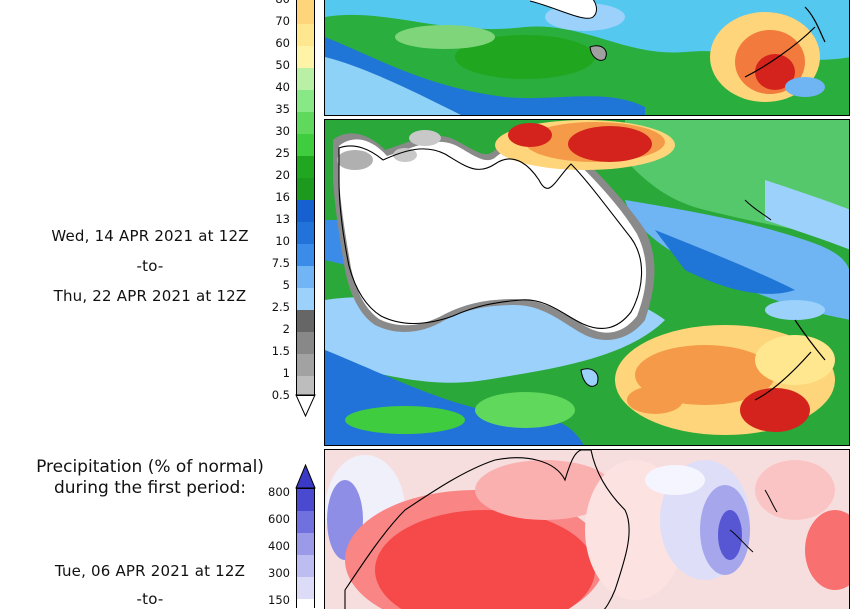 This screenshot has height=609, width=850. What do you see at coordinates (282, 109) in the screenshot?
I see `scale-label: 35` at bounding box center [282, 109].